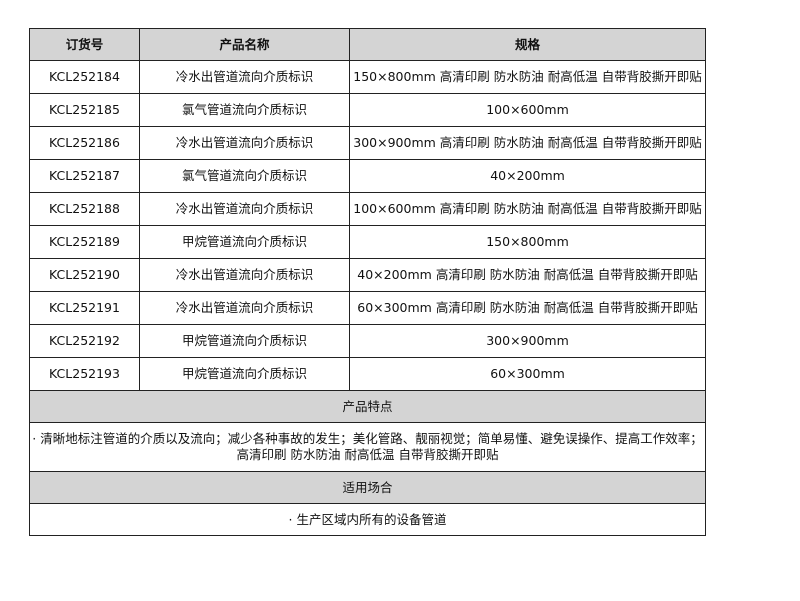 Image resolution: width=800 pixels, height=601 pixels. Describe the element at coordinates (527, 242) in the screenshot. I see `cell-spec: 150×800mm` at that location.